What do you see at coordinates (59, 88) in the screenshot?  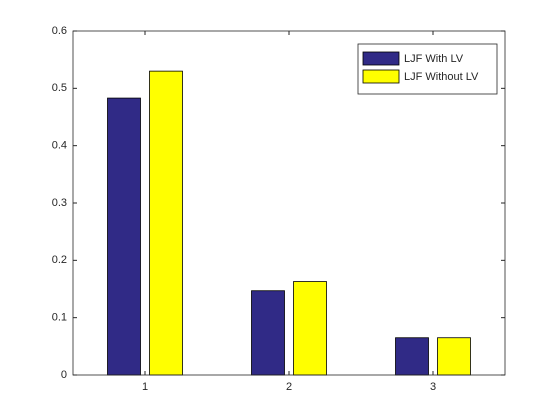 I see `y-tick-label: 0.5` at bounding box center [59, 88].